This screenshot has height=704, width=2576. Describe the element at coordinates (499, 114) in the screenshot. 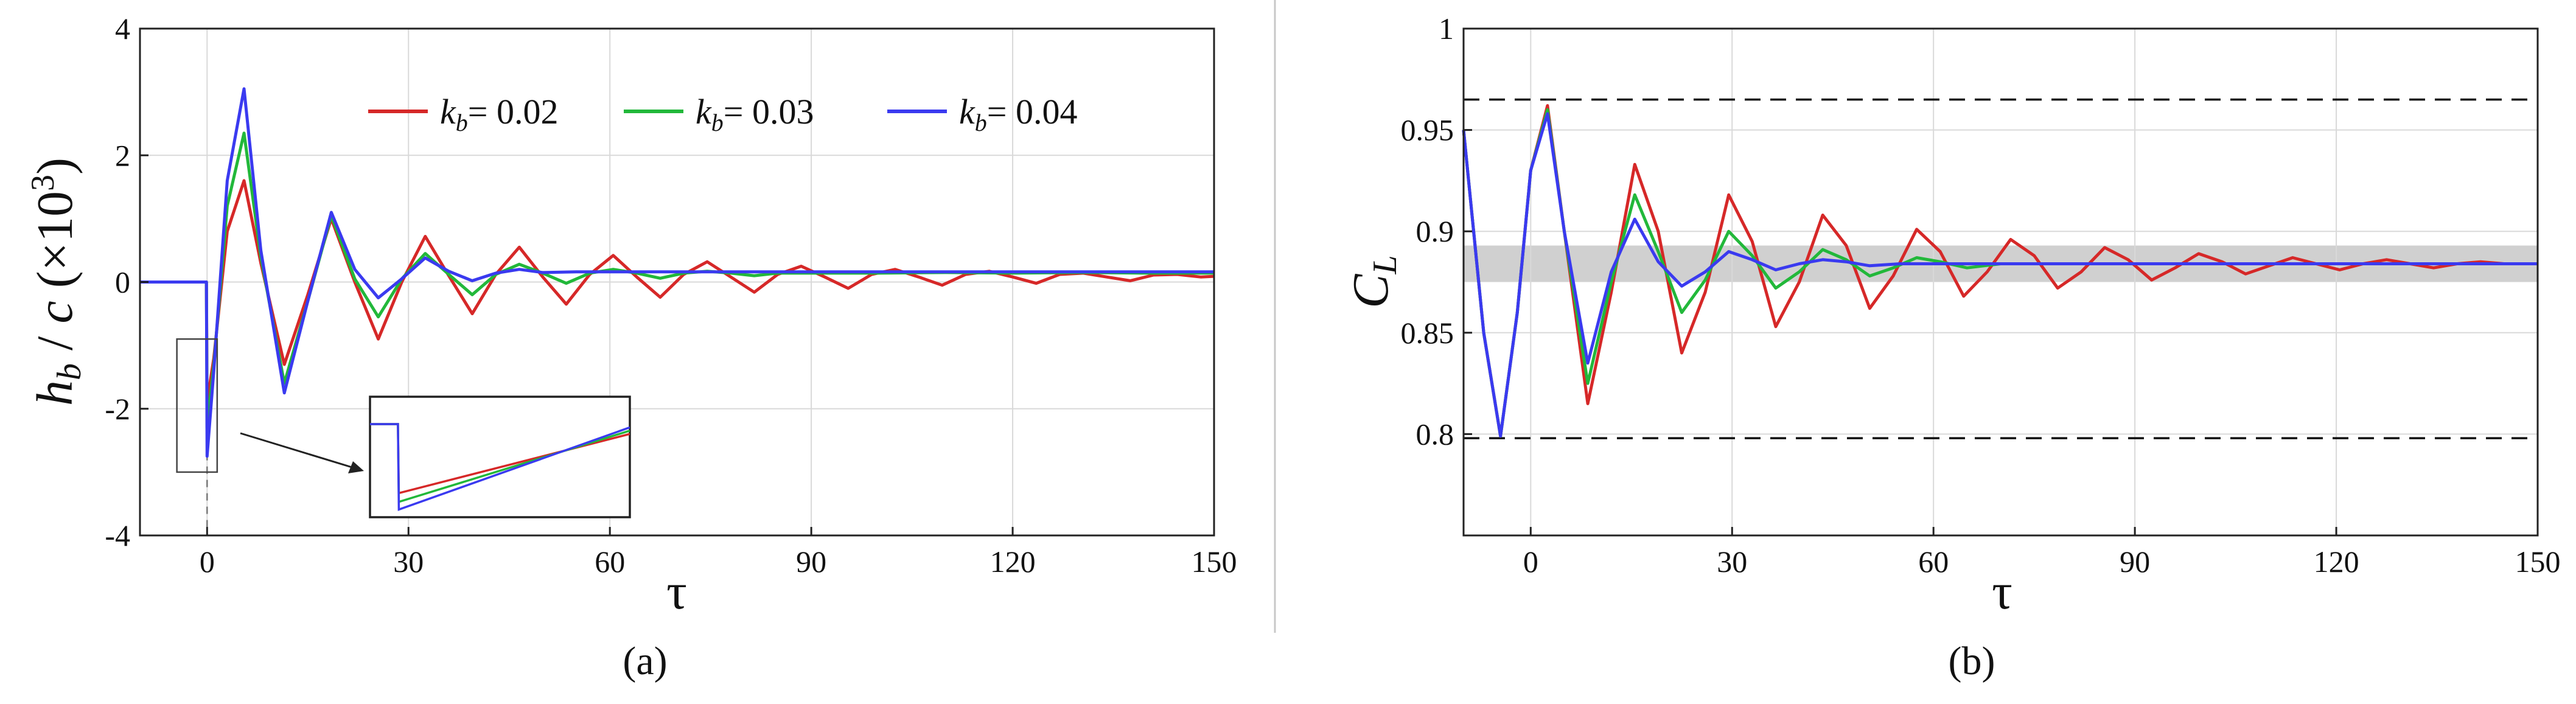

I see `legend-label: kb= 0.02` at that location.